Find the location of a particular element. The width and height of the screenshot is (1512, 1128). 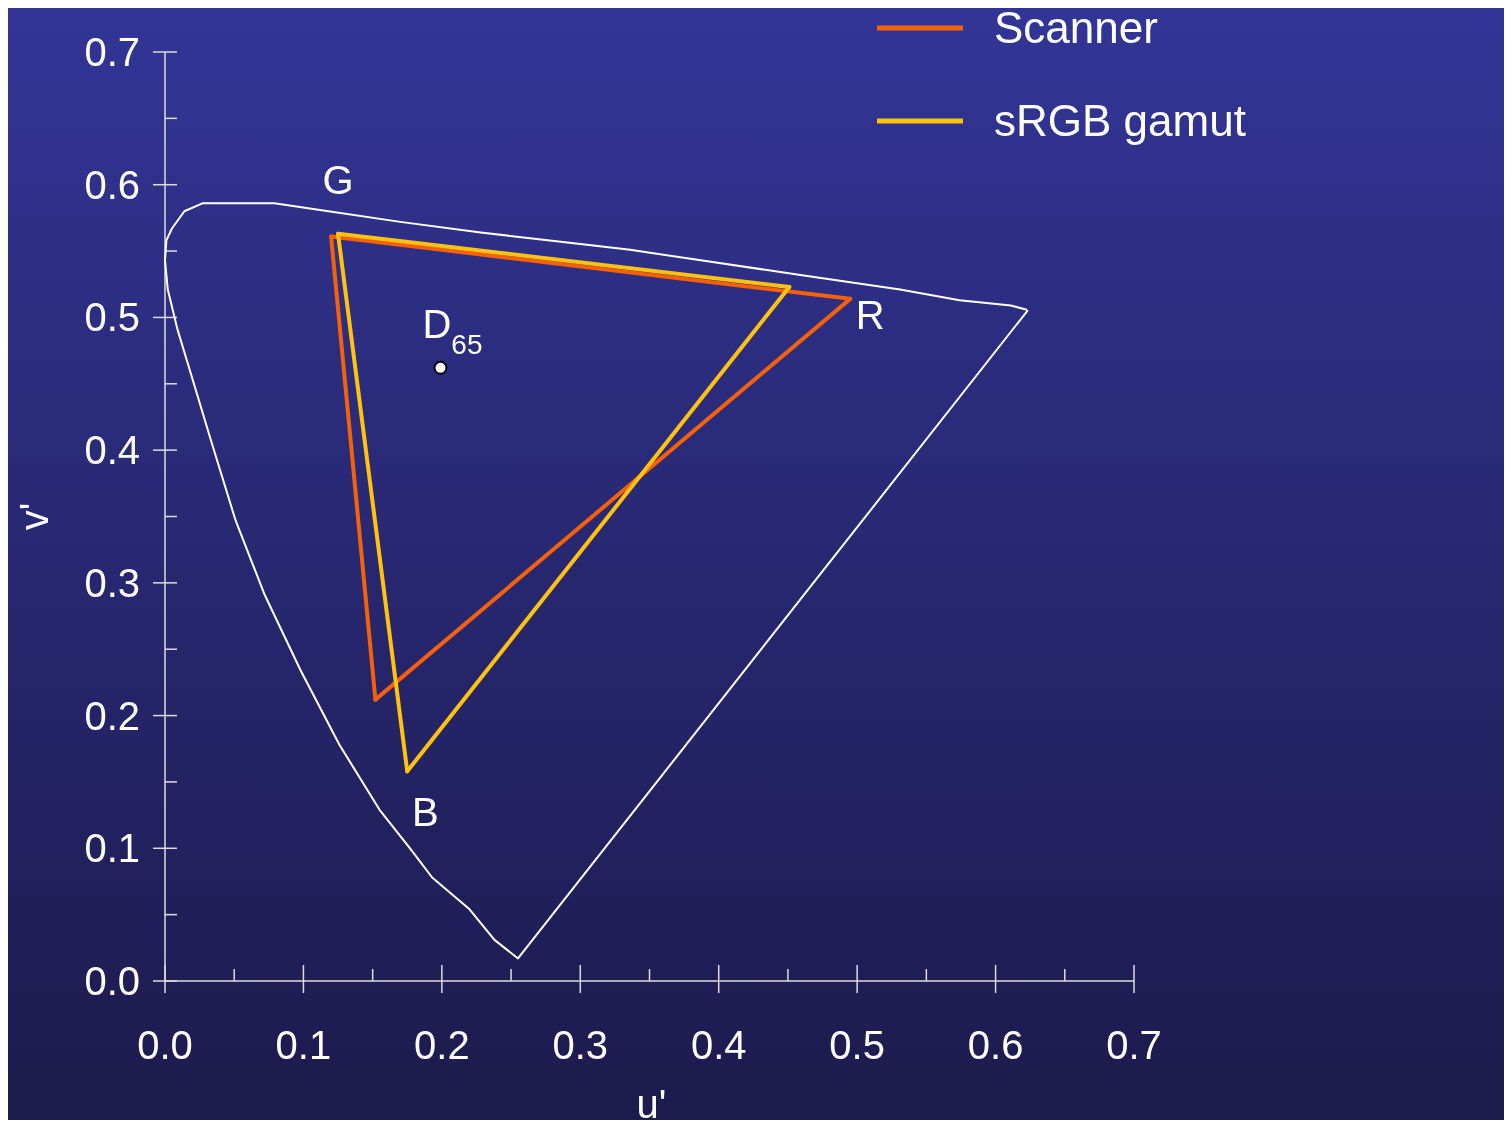

y-tick-label: 0.2 is located at coordinates (112, 715).